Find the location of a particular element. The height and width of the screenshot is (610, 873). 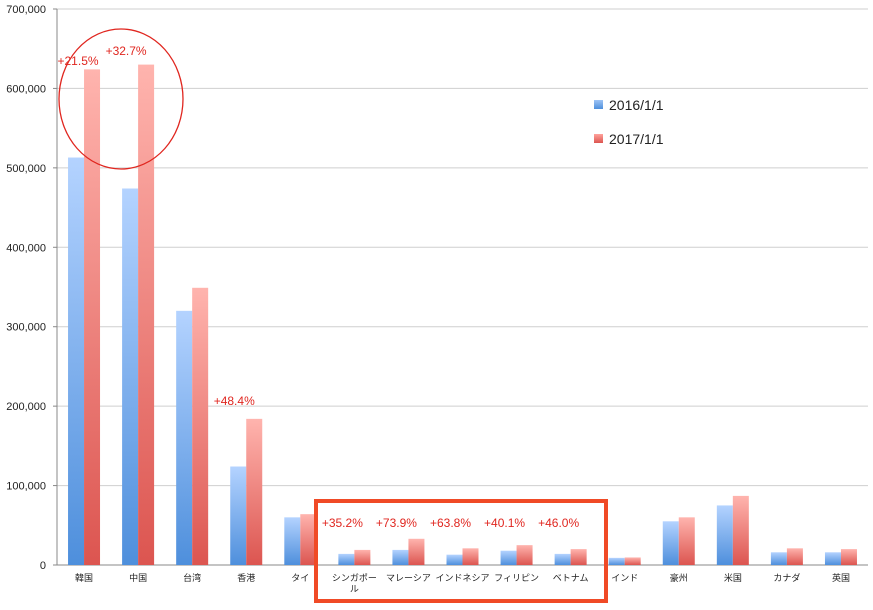

y-tick-label: 700,000 is located at coordinates (26, 10).